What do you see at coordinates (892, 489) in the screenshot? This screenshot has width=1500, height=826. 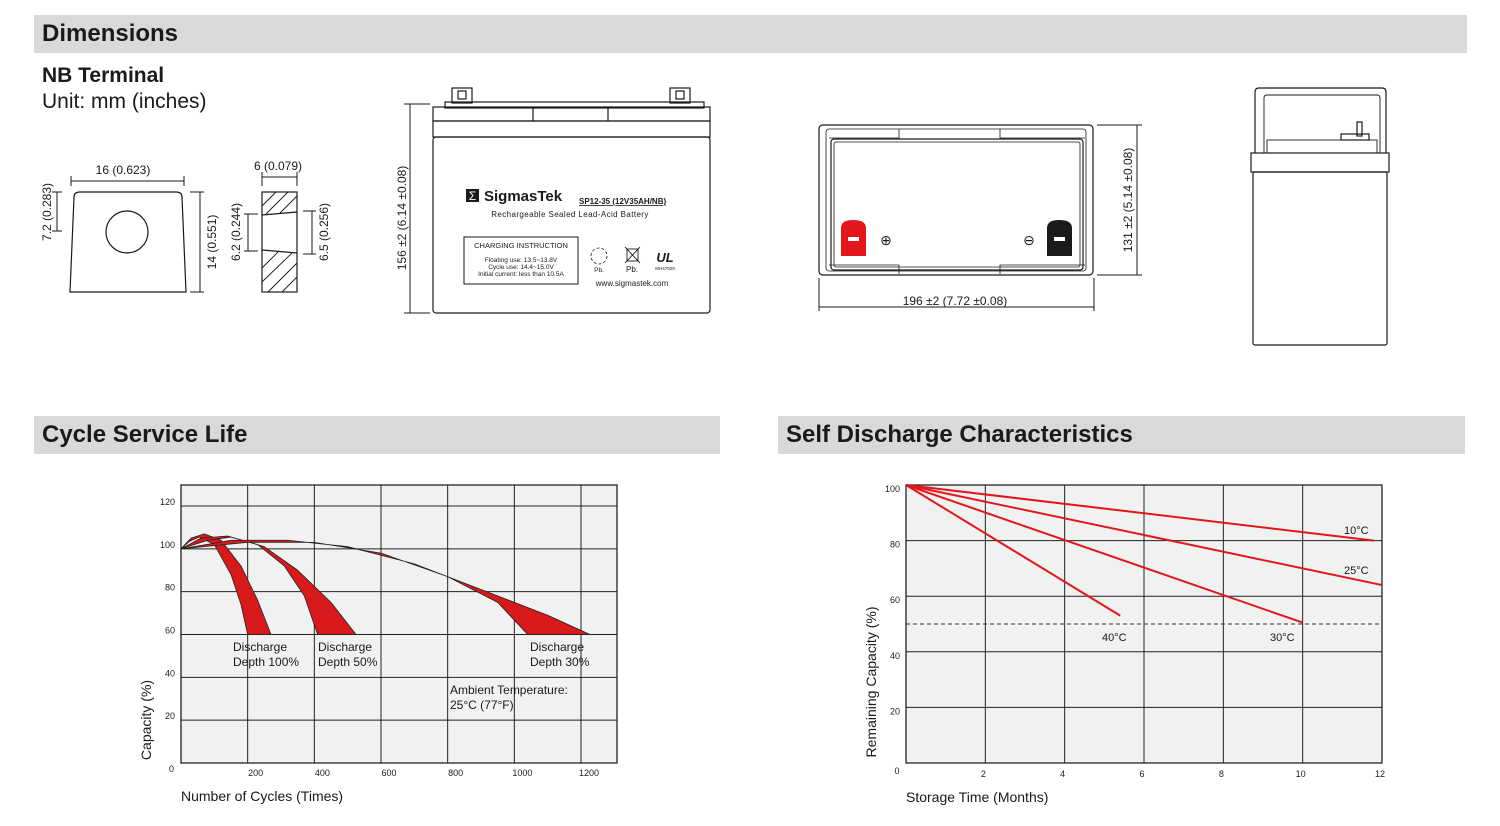 I see `sd-y-tick: 100` at bounding box center [892, 489].